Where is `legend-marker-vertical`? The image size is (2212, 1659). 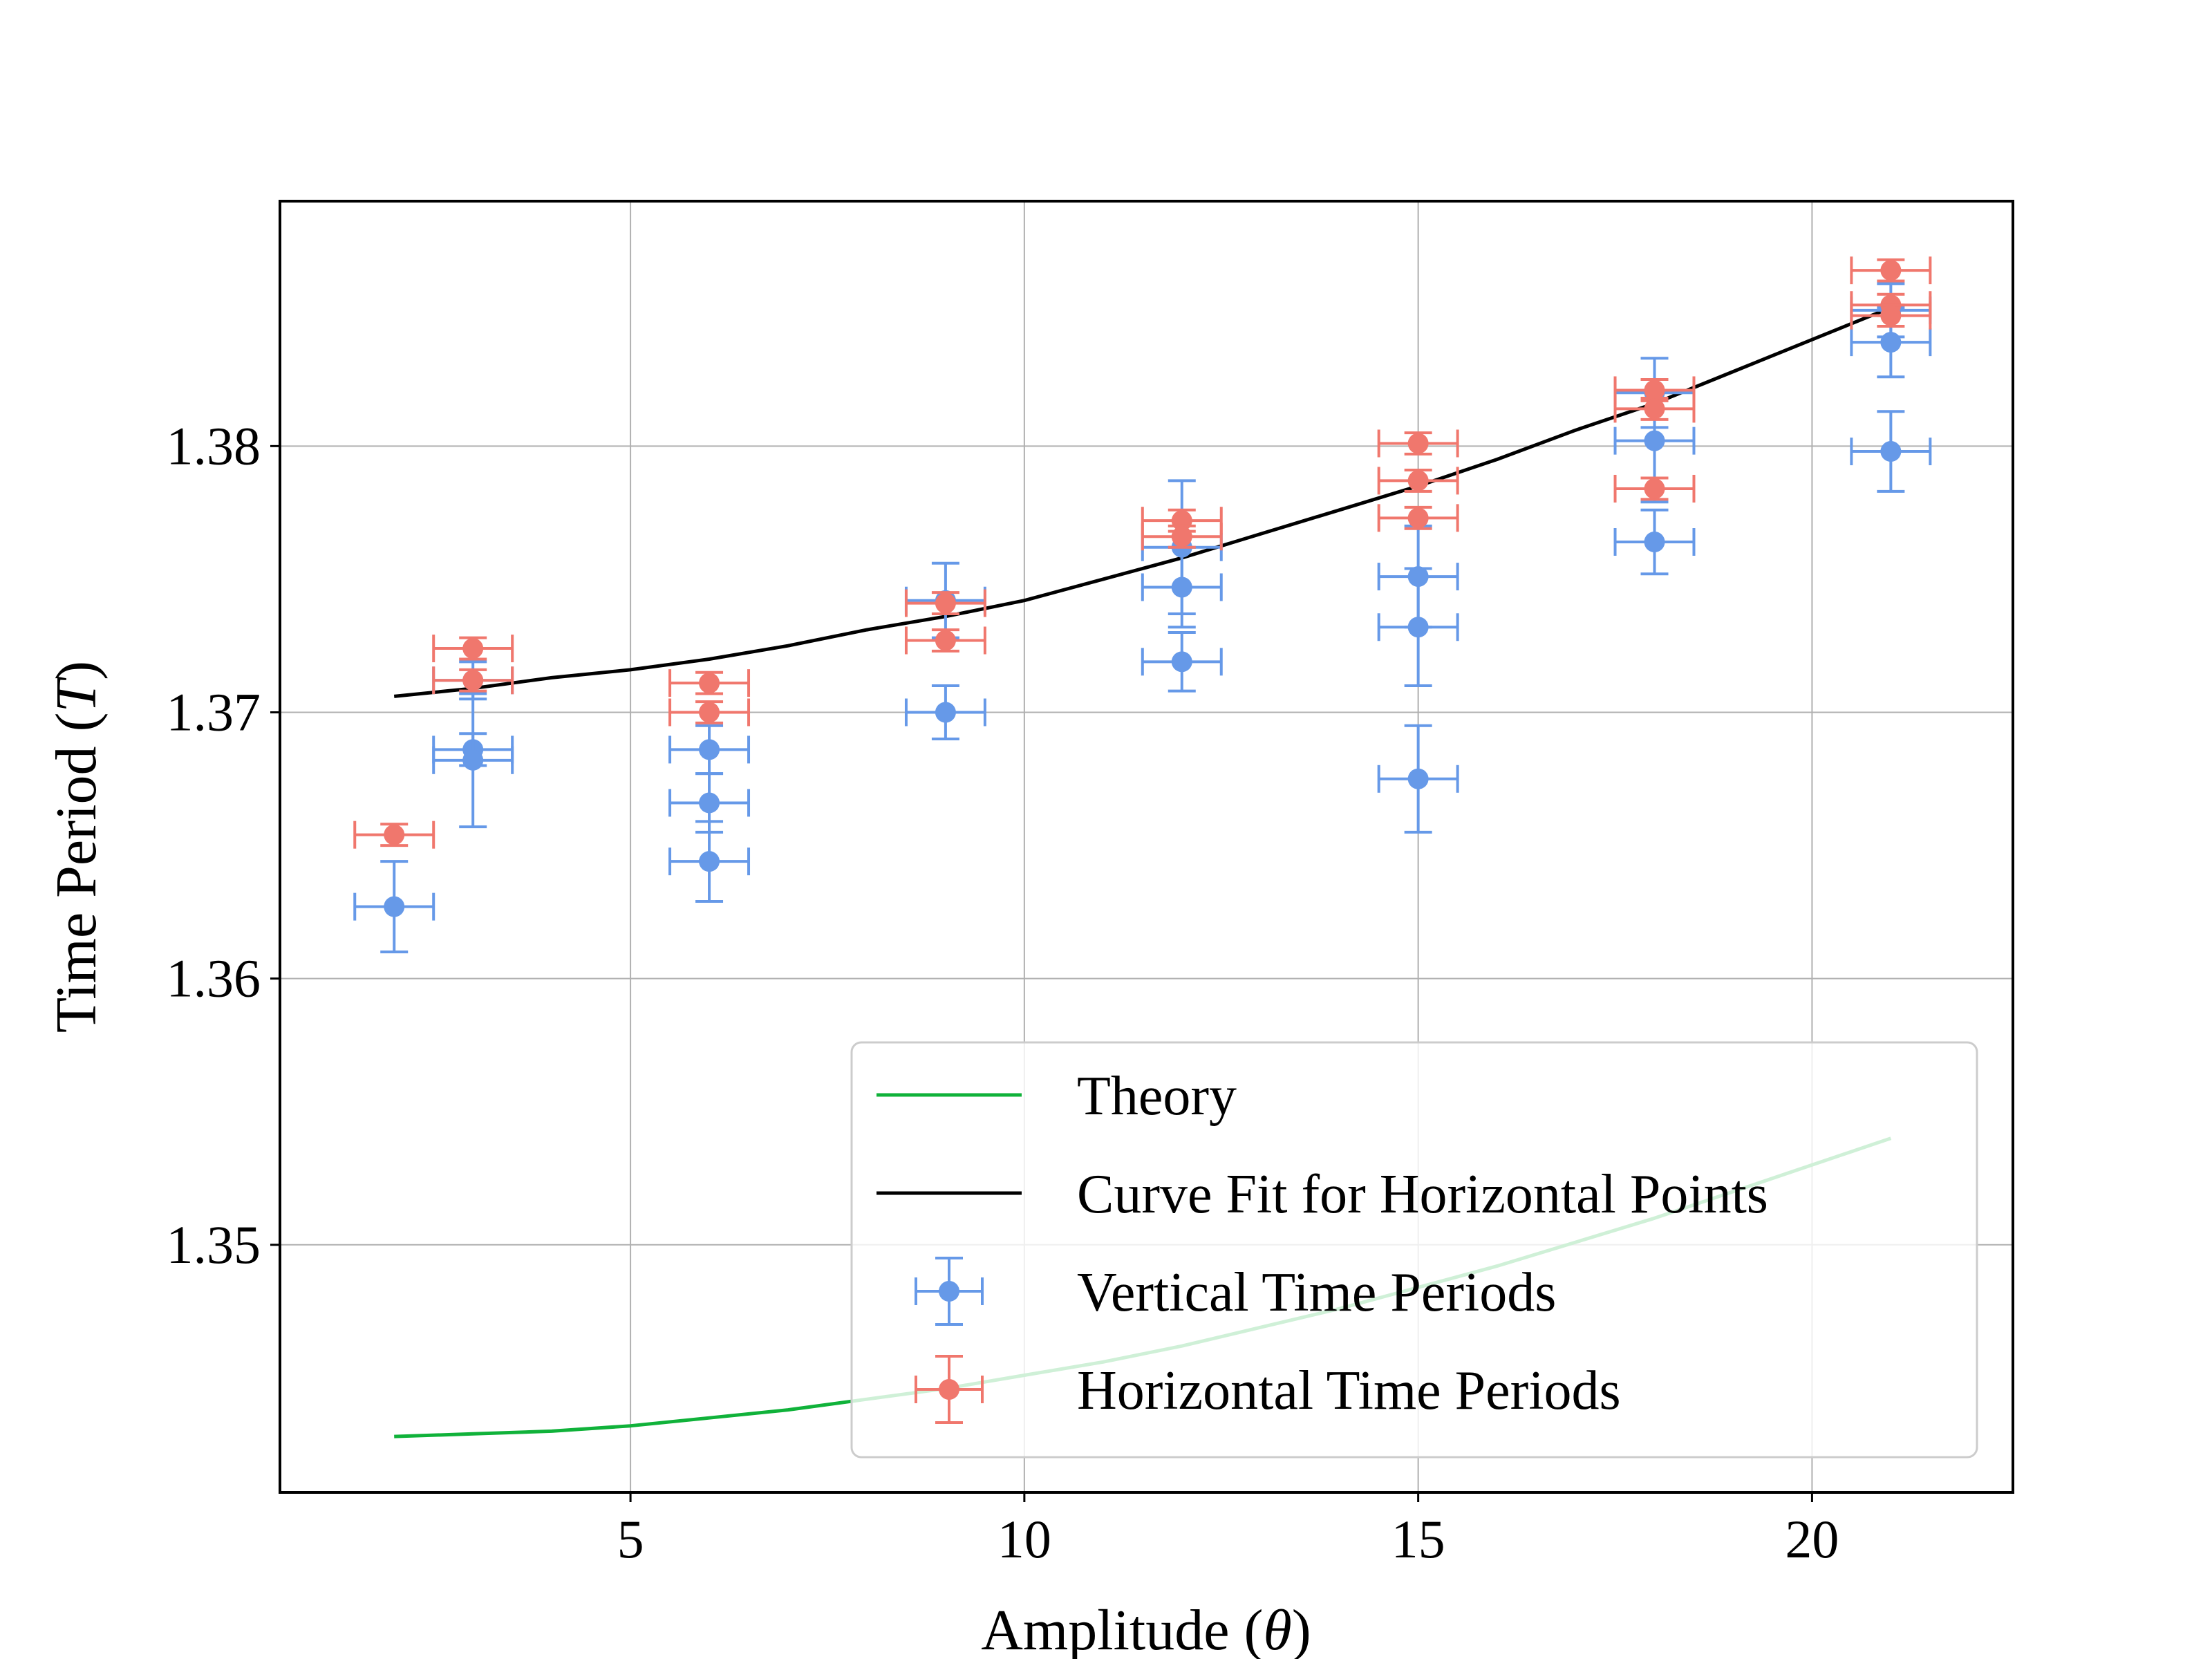
legend-marker-vertical is located at coordinates (950, 1291).